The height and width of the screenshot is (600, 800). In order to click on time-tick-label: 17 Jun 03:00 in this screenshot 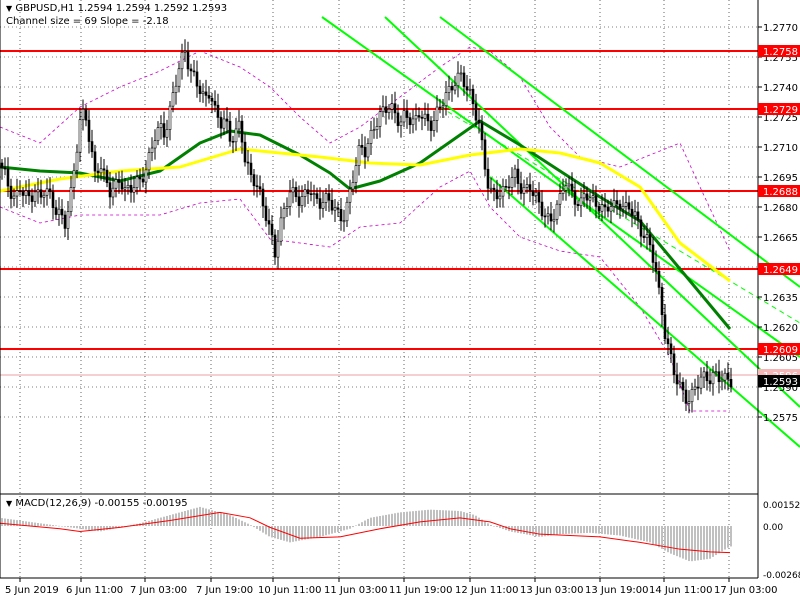, I will do `click(746, 590)`.